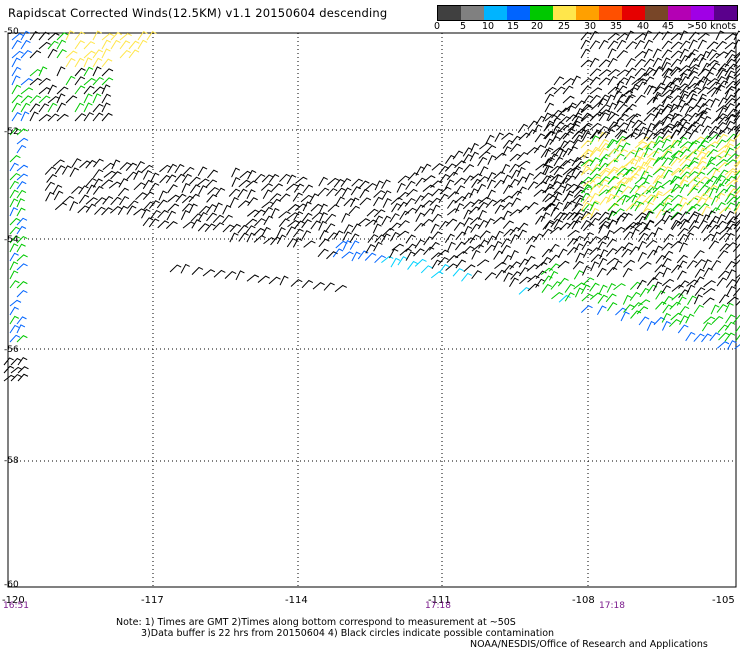  Describe the element at coordinates (725, 13) in the screenshot. I see `legend-swatch` at that location.